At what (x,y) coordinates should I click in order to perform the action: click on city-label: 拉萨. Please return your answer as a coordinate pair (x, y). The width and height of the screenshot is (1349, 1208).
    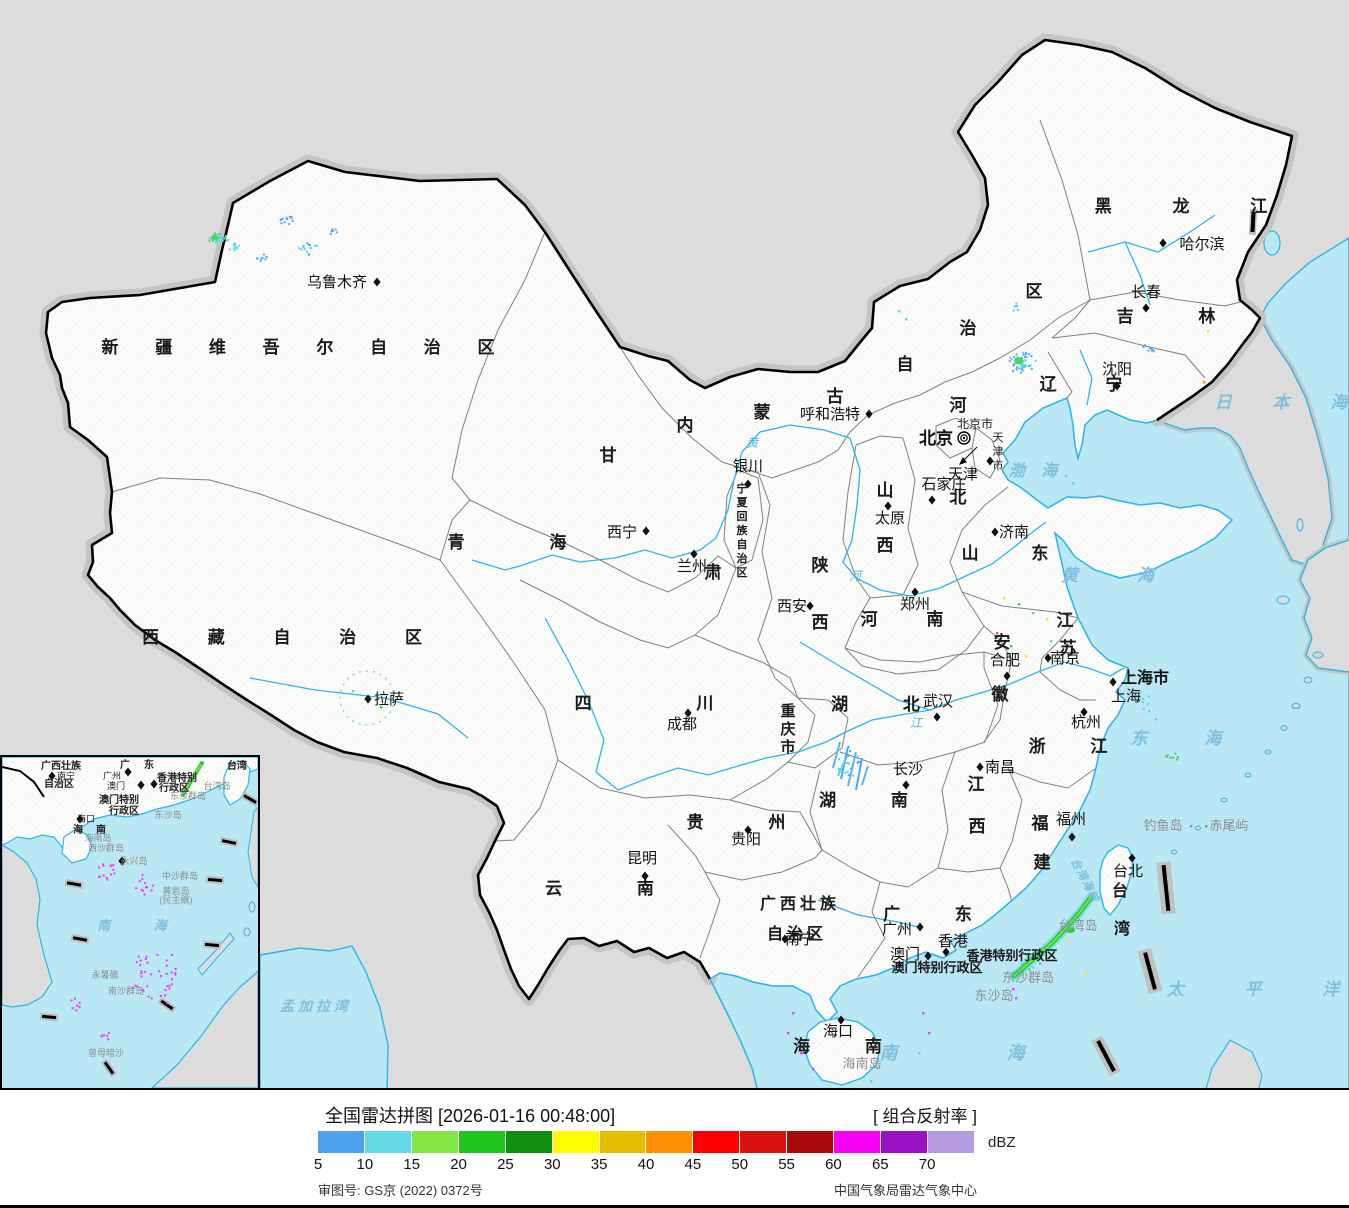
    Looking at the image, I should click on (389, 699).